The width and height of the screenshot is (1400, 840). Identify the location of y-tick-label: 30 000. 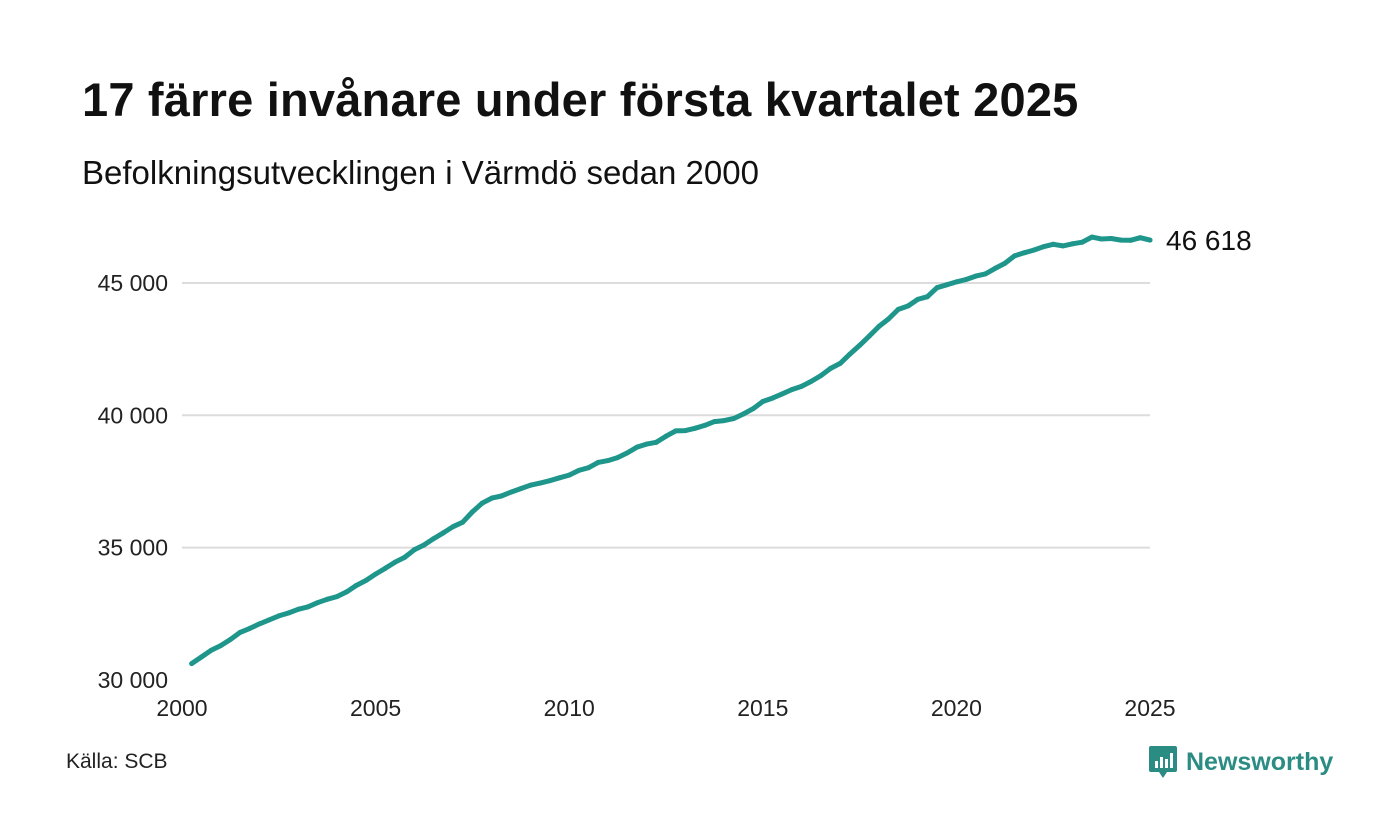
(133, 680).